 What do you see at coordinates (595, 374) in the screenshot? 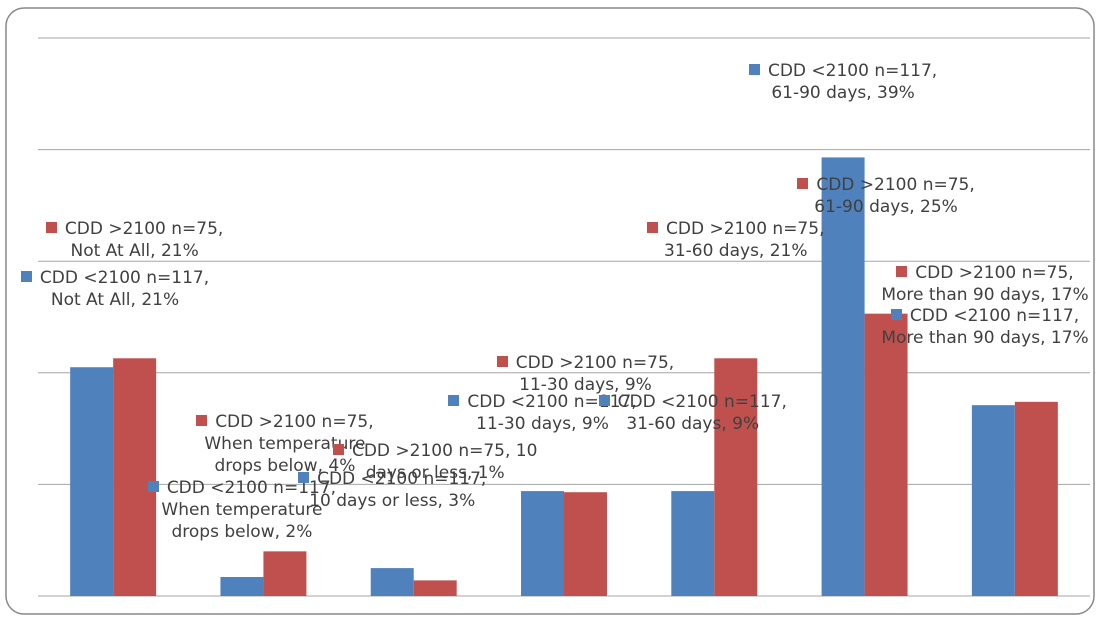
I see `label-text: CDD >2100 n=75, 11-30 days, 9%` at bounding box center [595, 374].